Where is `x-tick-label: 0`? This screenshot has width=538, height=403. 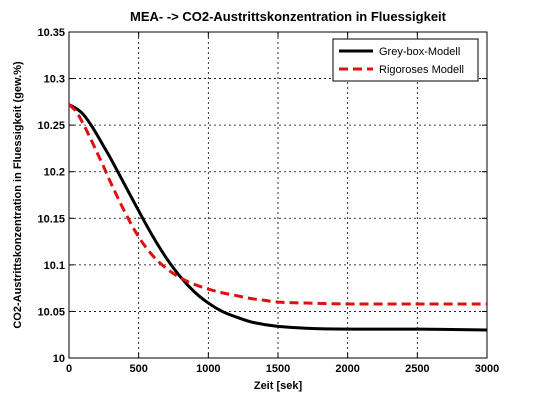 x-tick-label: 0 is located at coordinates (69, 369).